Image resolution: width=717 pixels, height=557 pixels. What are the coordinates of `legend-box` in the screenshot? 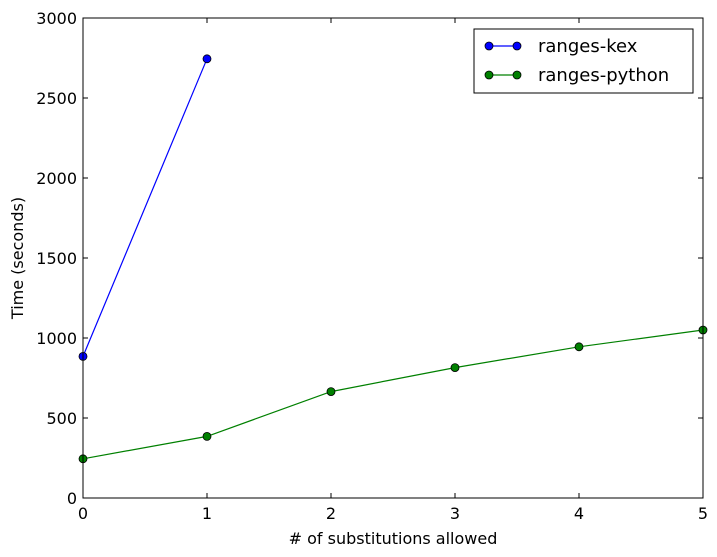 It's located at (583, 61).